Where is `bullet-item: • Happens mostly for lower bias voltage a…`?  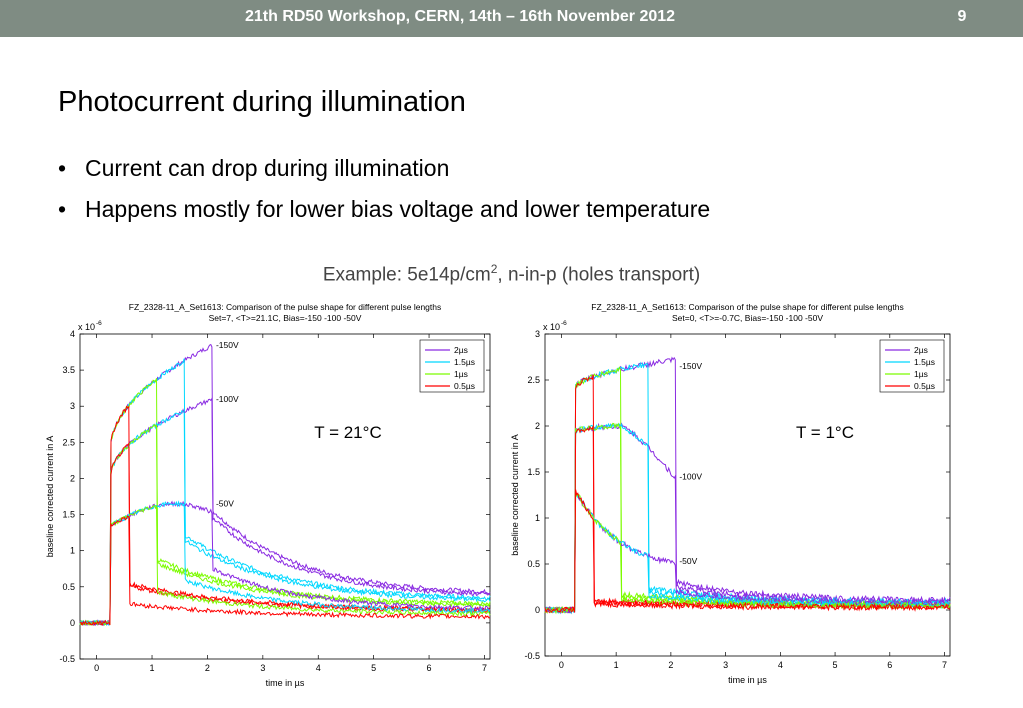 bullet-item: • Happens mostly for lower bias voltage a… is located at coordinates (384, 209).